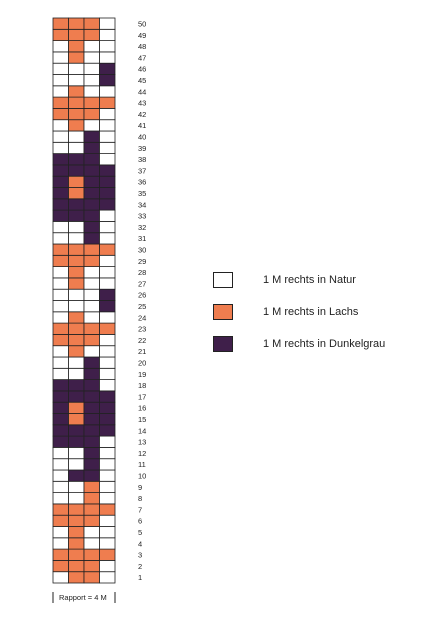  What do you see at coordinates (142, 430) in the screenshot?
I see `row-number: 14` at bounding box center [142, 430].